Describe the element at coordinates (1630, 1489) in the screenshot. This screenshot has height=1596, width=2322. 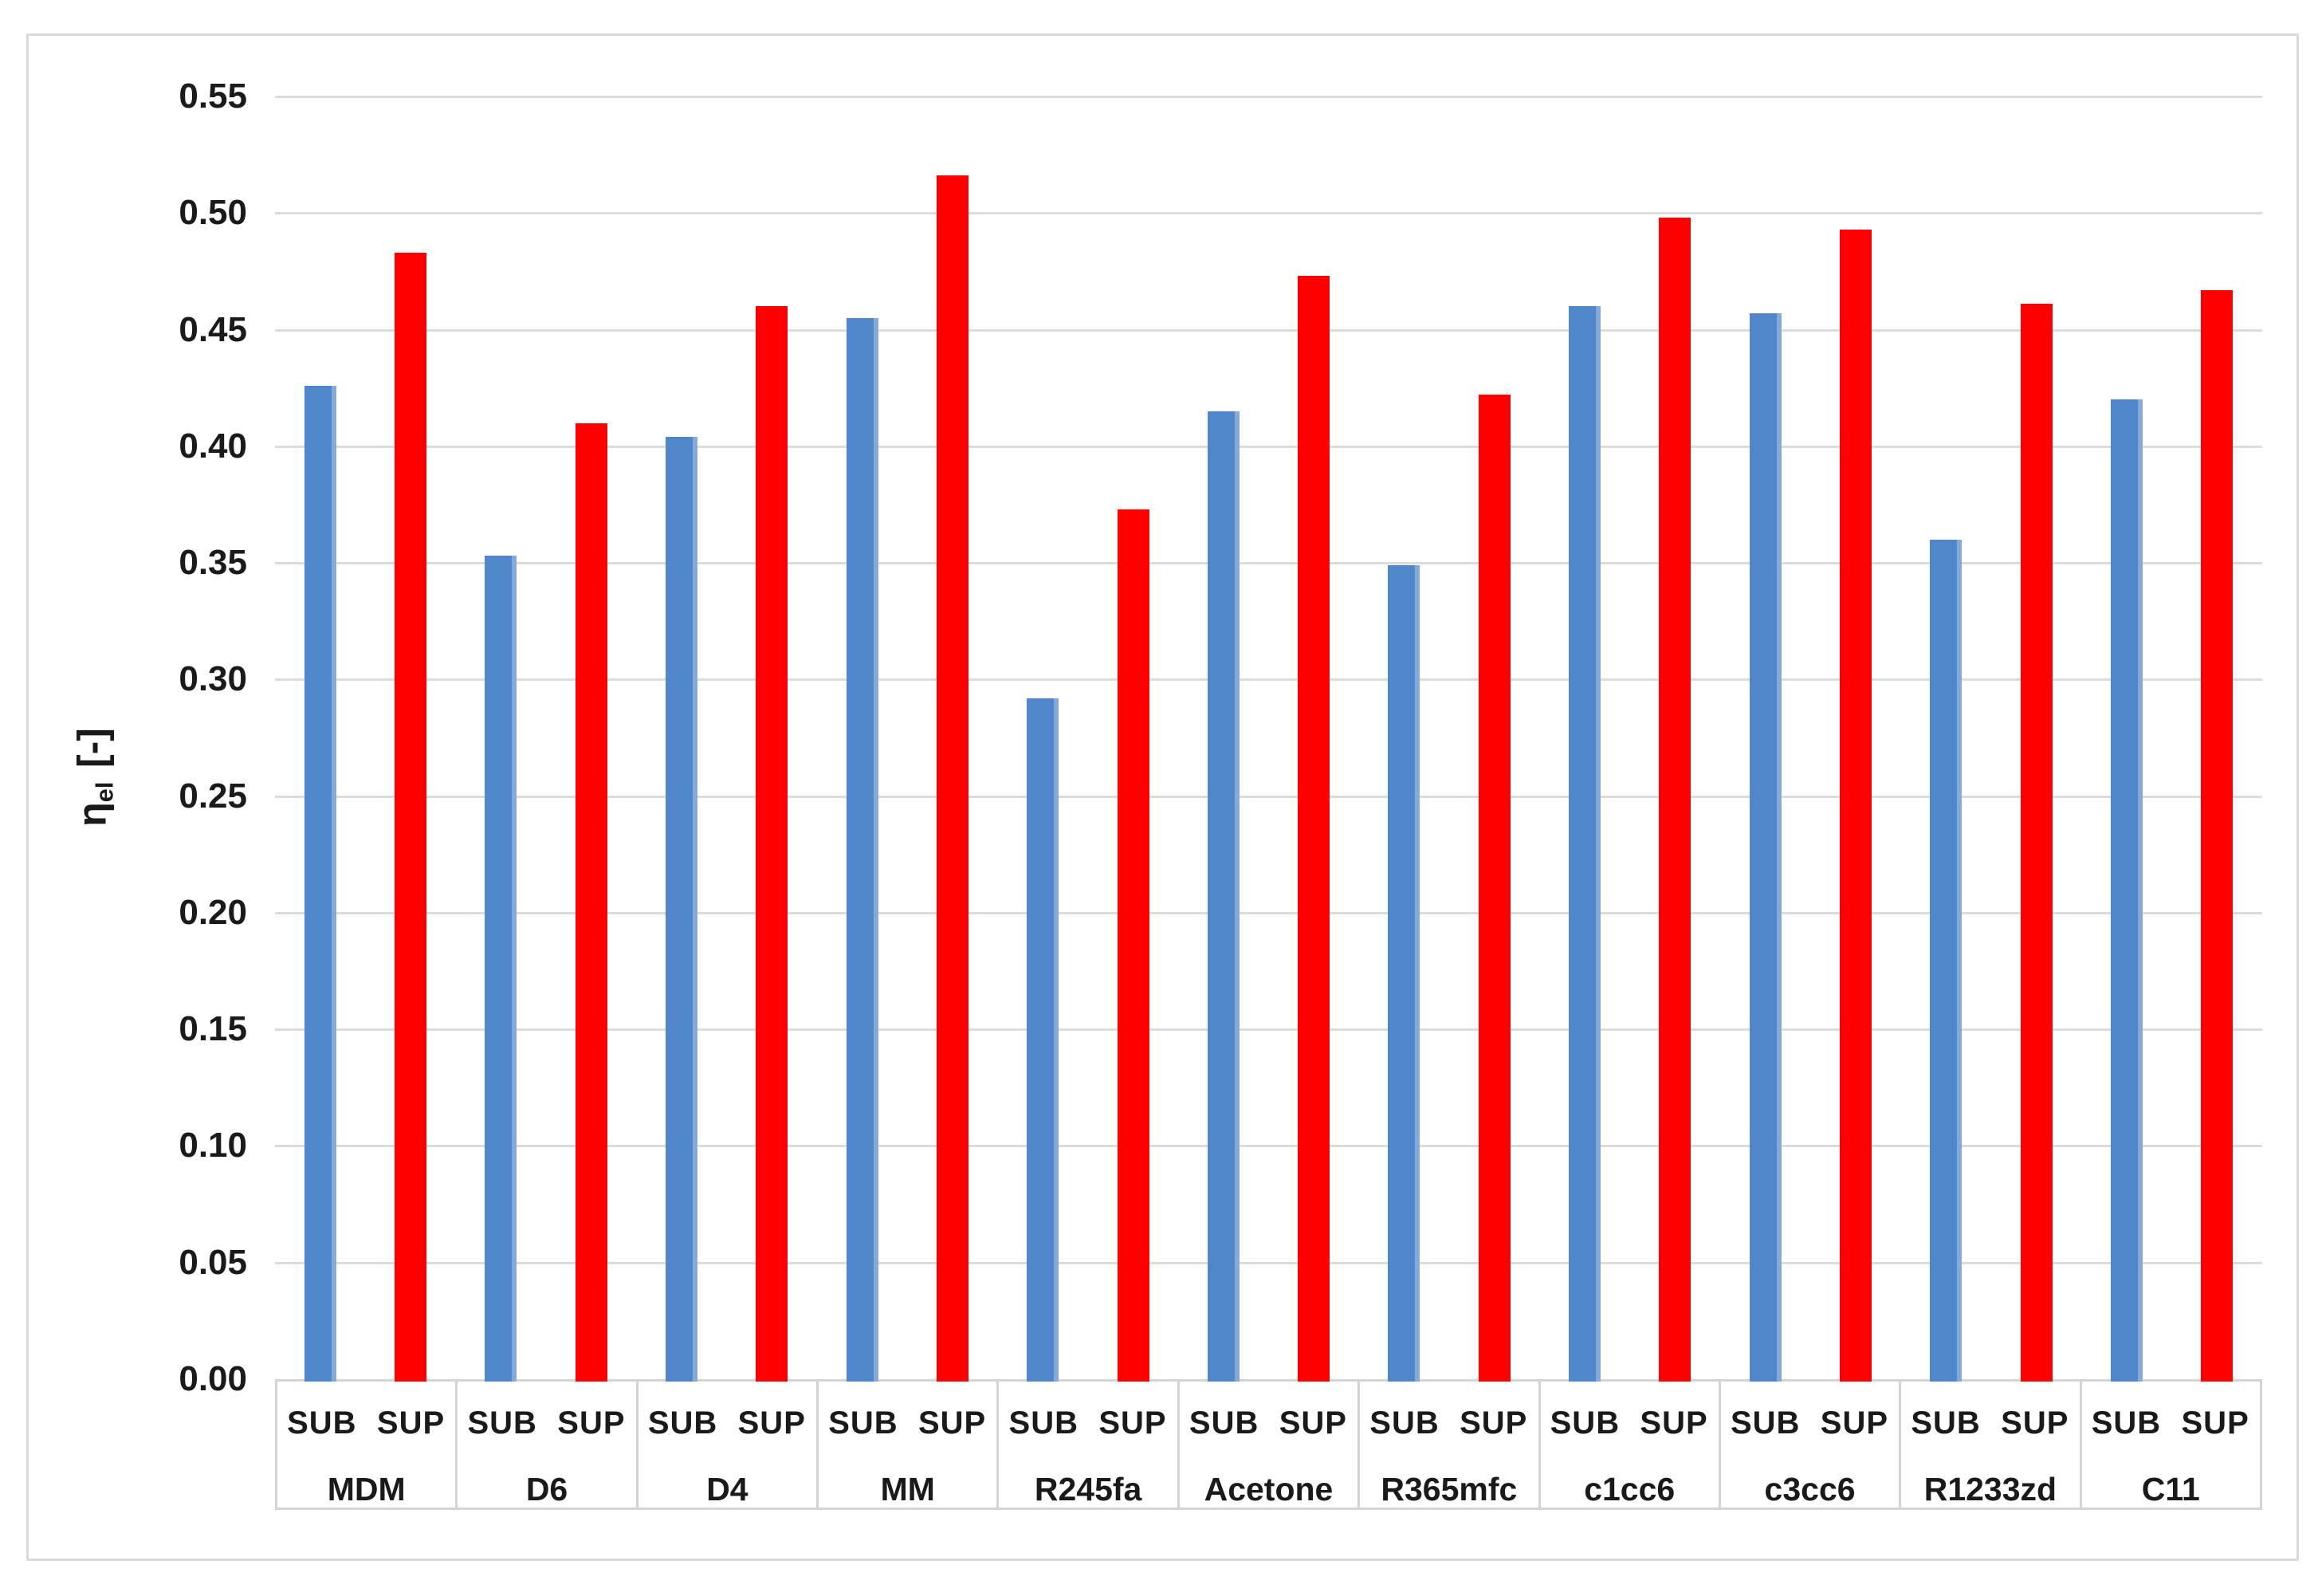
I see `category-label-c1cc6: c1cc6` at that location.